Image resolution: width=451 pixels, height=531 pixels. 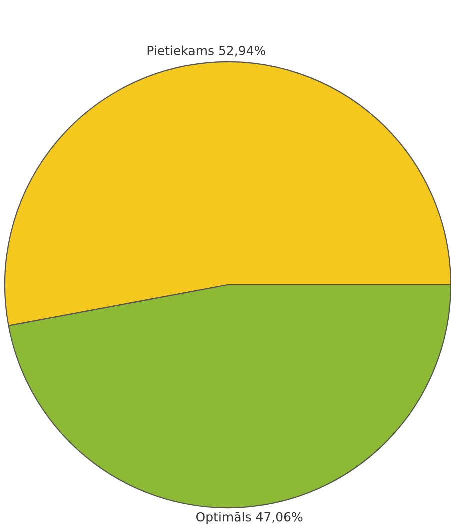 I want to click on slice-label: Optimāls 47,06%, so click(x=249, y=518).